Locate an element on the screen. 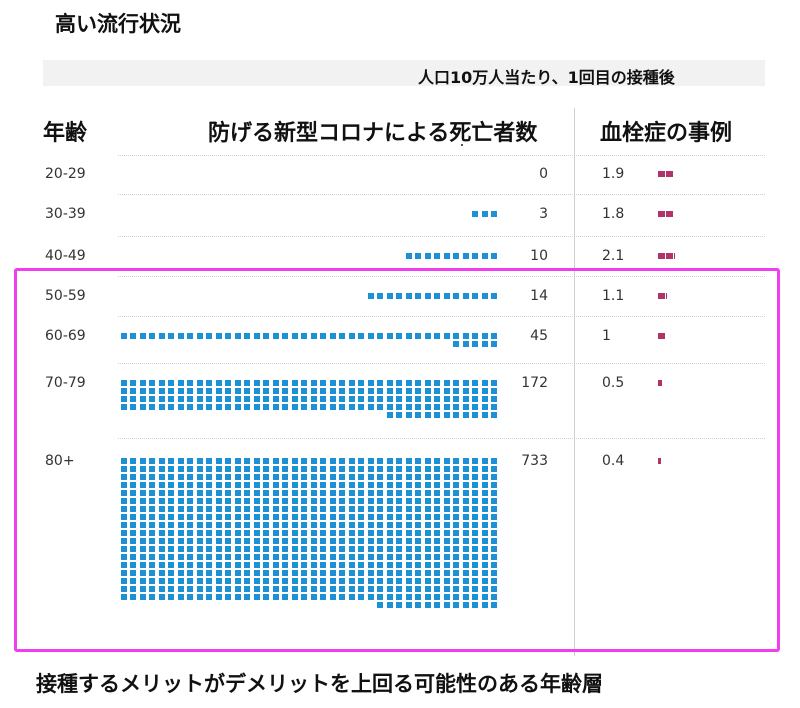 The width and height of the screenshot is (800, 708). column-divider is located at coordinates (574, 382).